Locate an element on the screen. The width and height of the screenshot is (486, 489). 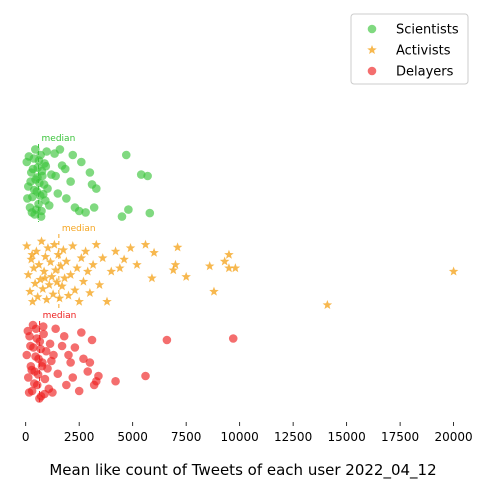
series-scientists: median is located at coordinates (88, 178).